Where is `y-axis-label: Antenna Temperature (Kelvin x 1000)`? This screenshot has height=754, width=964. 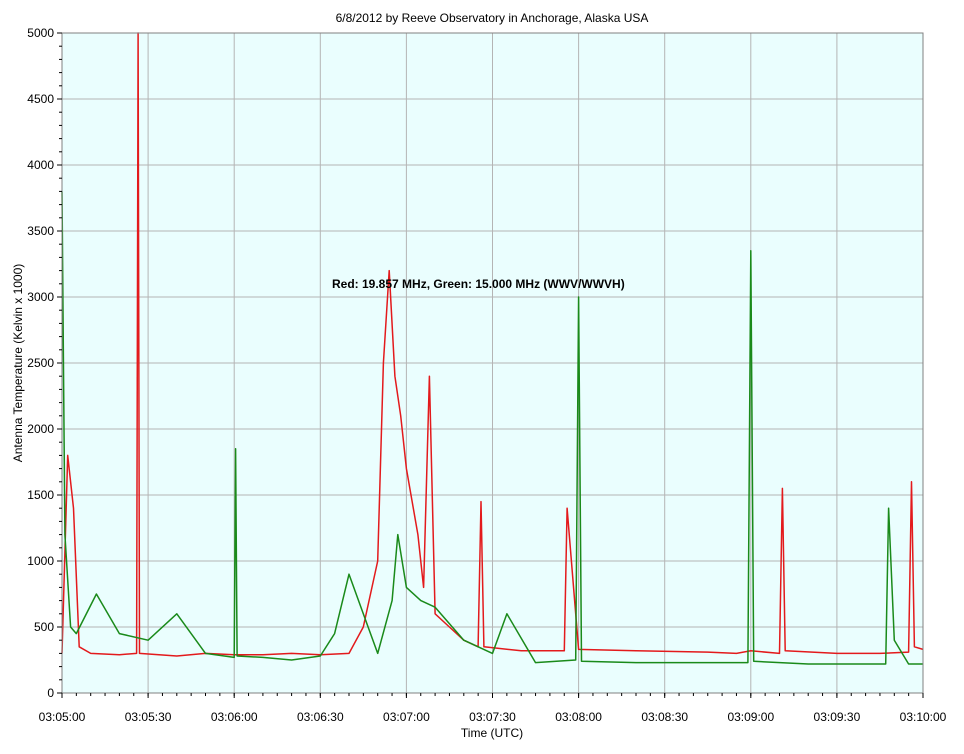 y-axis-label: Antenna Temperature (Kelvin x 1000) is located at coordinates (18, 363).